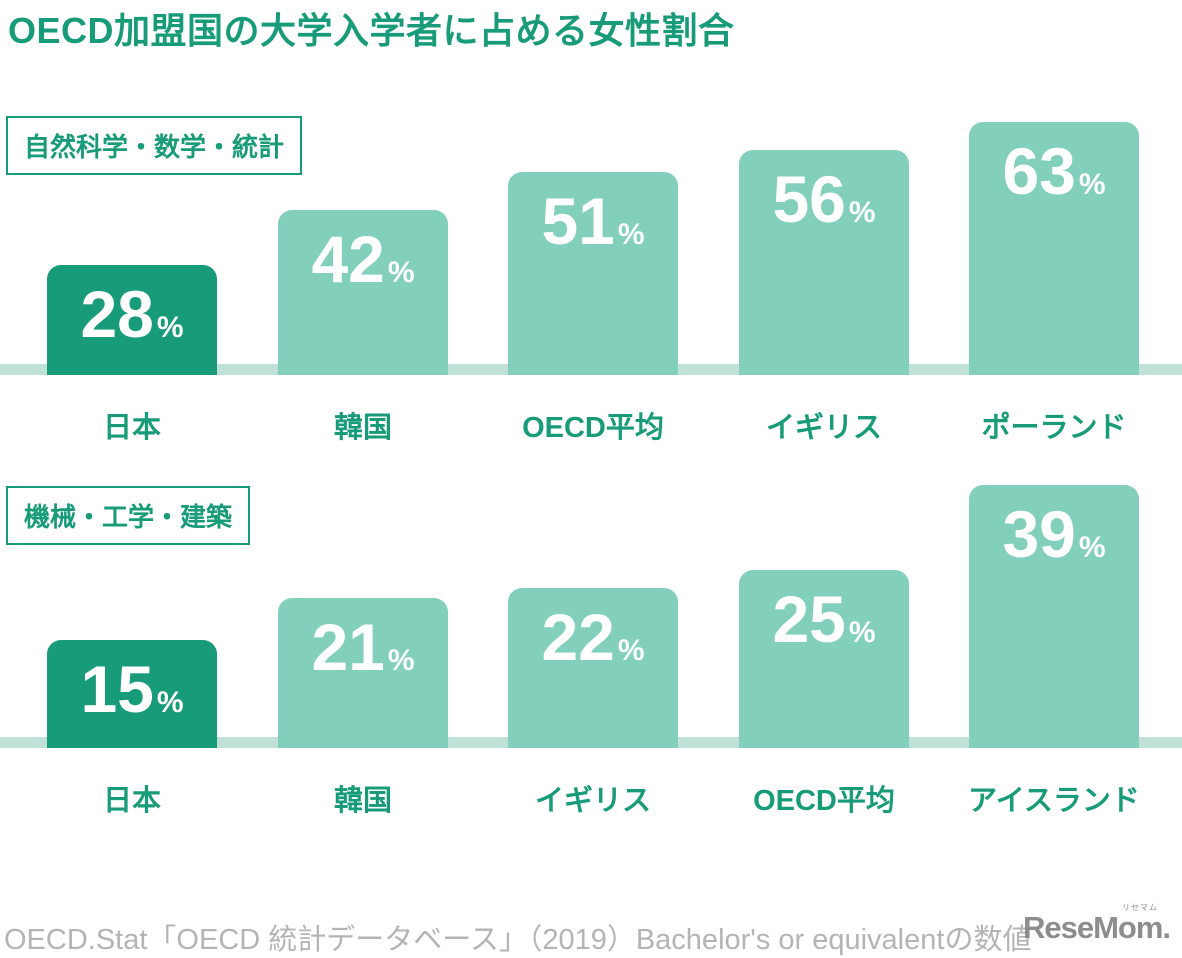 This screenshot has width=1182, height=958. What do you see at coordinates (824, 199) in the screenshot?
I see `bar-value: 56%` at bounding box center [824, 199].